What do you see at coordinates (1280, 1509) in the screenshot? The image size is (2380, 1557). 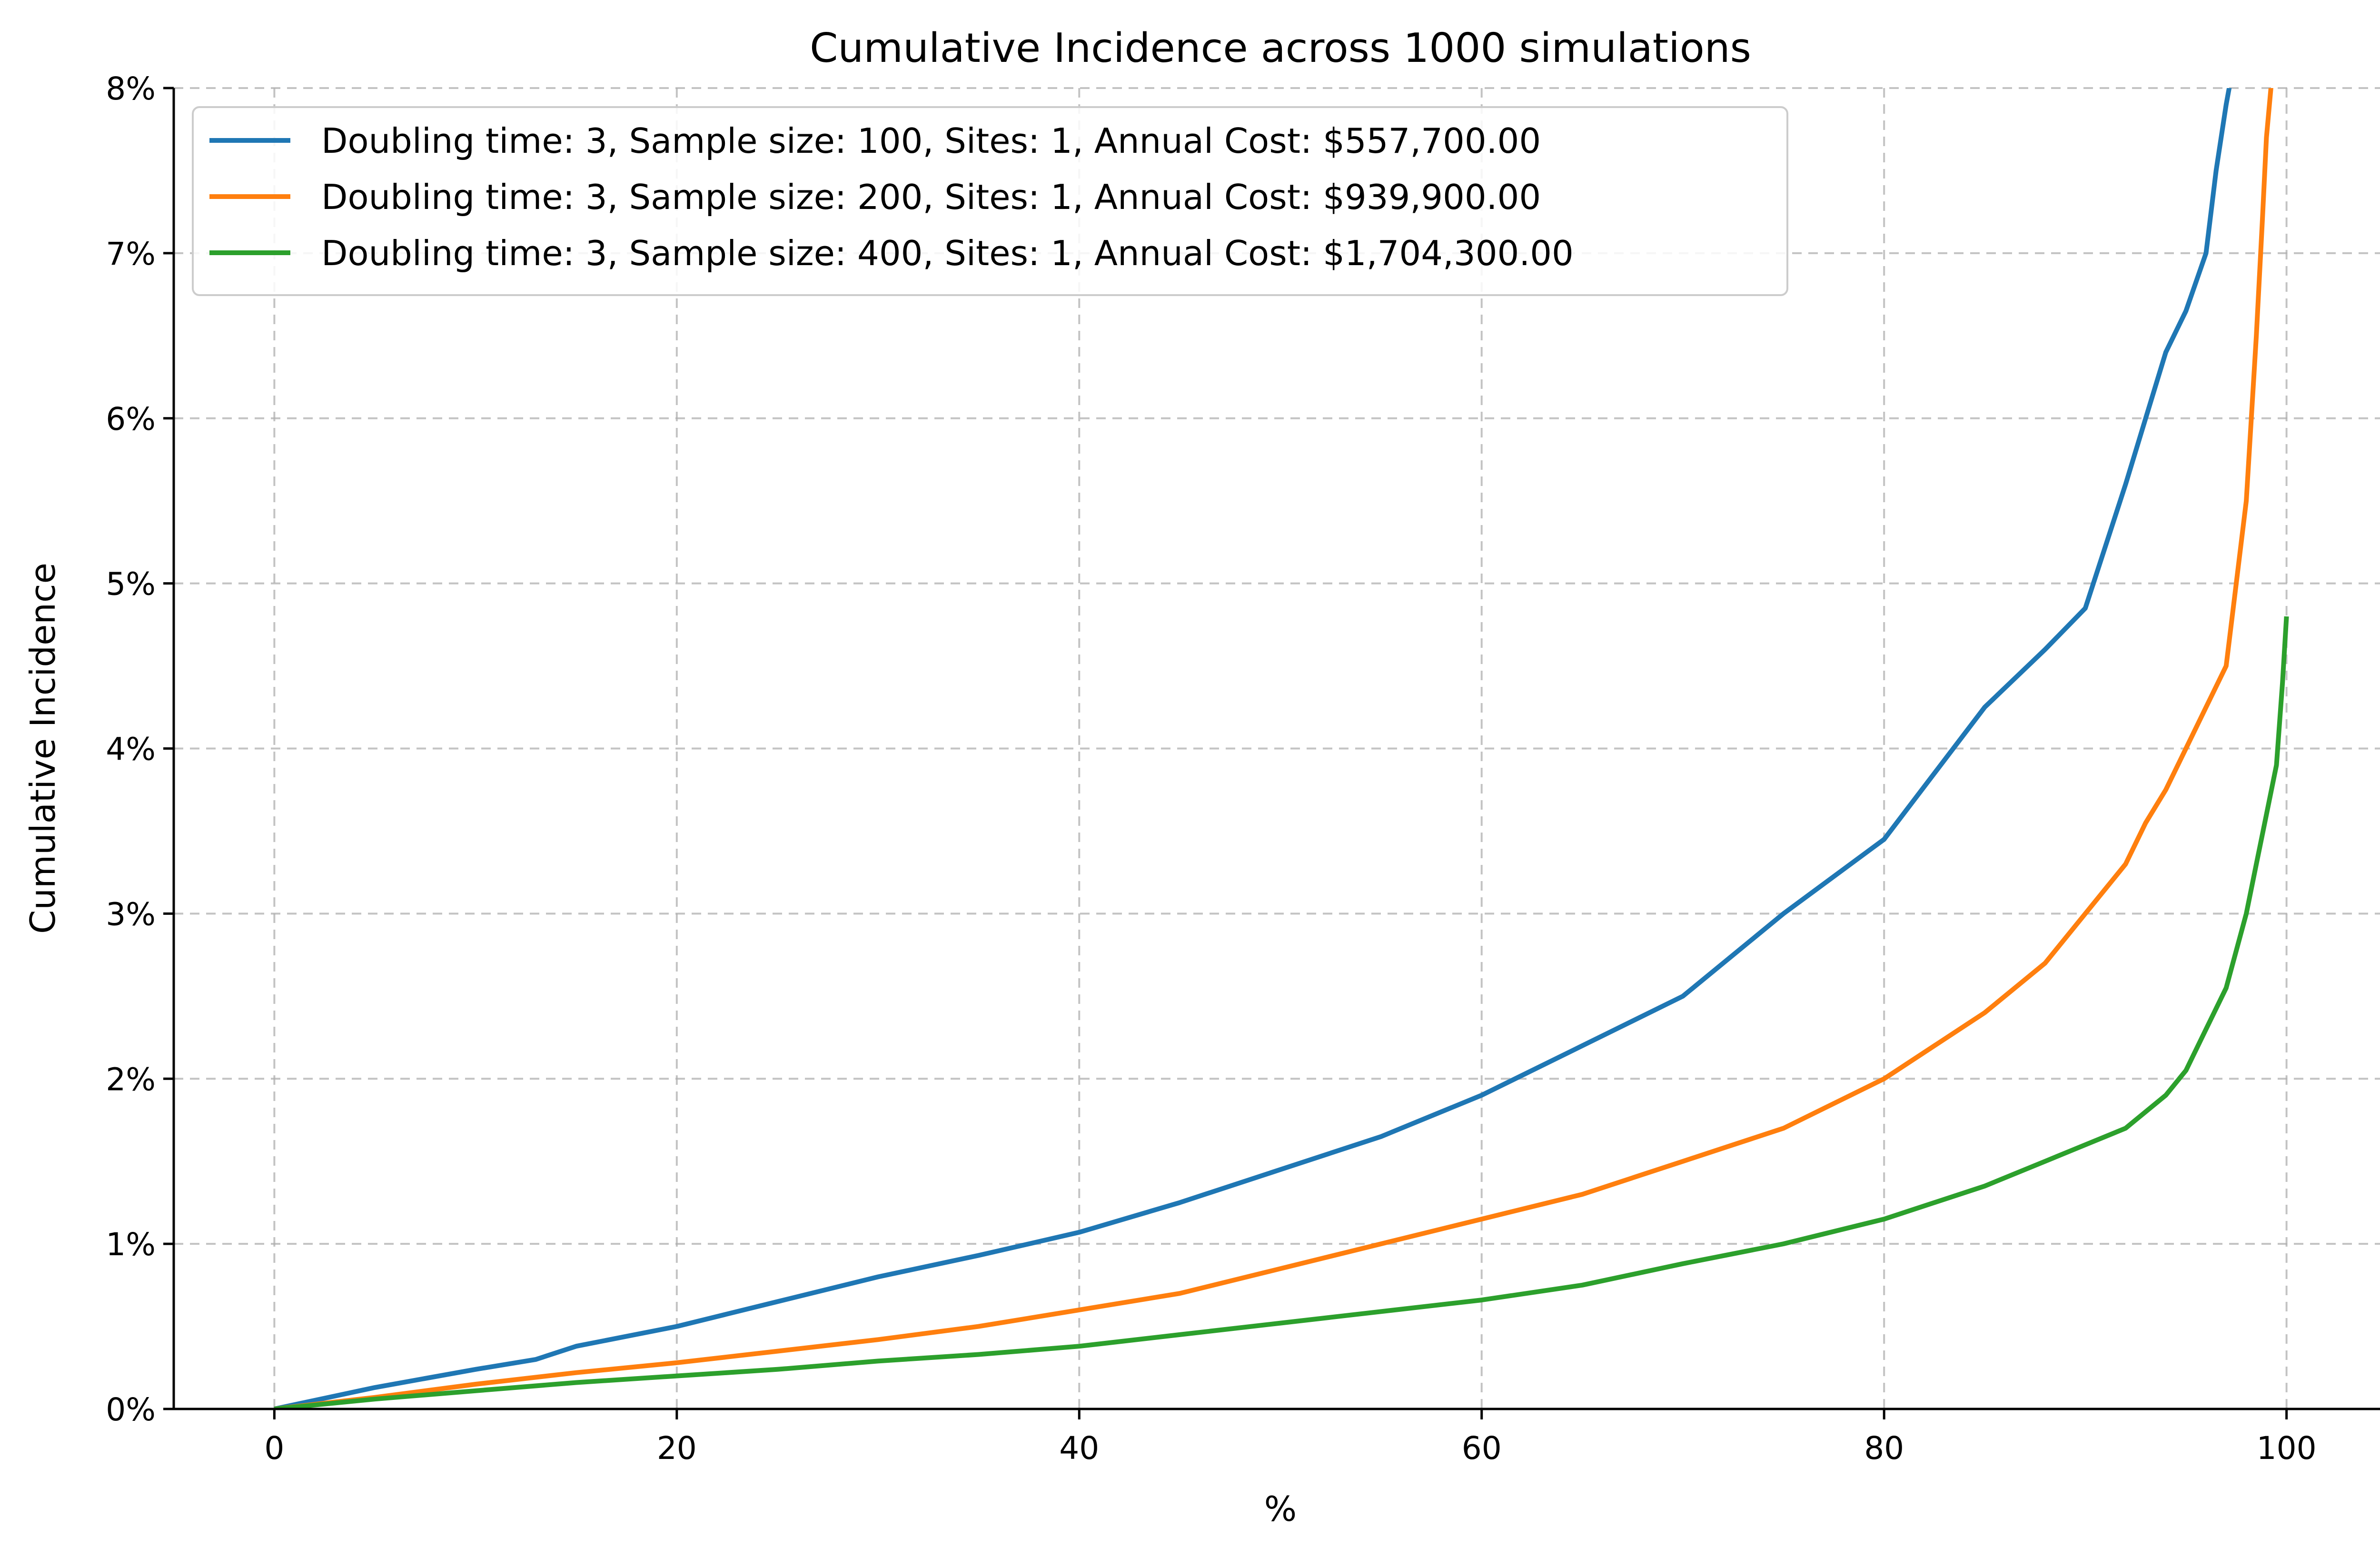 I see `x-axis-label: %` at bounding box center [1280, 1509].